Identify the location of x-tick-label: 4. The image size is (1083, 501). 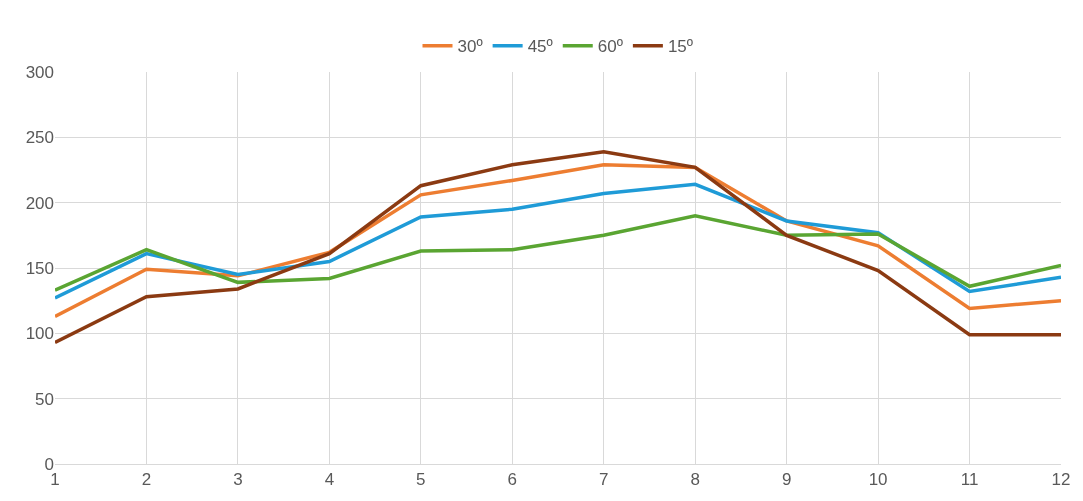
(329, 480).